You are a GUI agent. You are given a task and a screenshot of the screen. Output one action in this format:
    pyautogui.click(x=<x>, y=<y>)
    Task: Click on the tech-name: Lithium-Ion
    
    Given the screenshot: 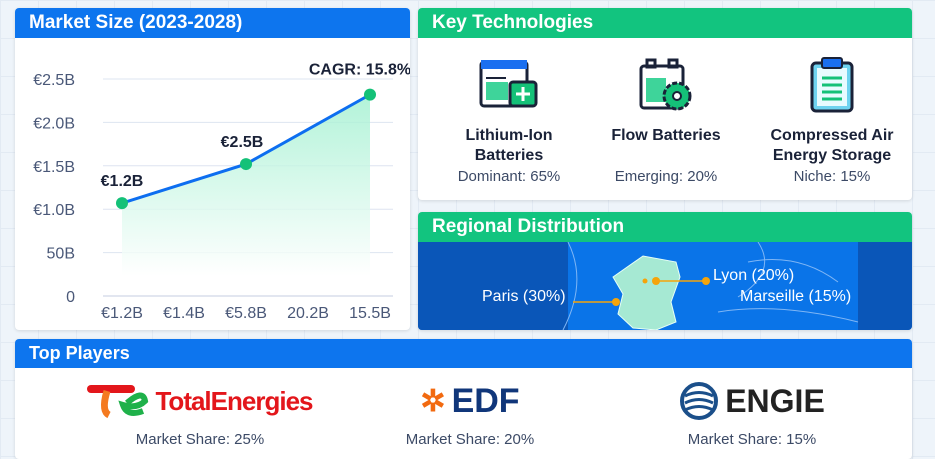 What is the action you would take?
    pyautogui.click(x=509, y=135)
    